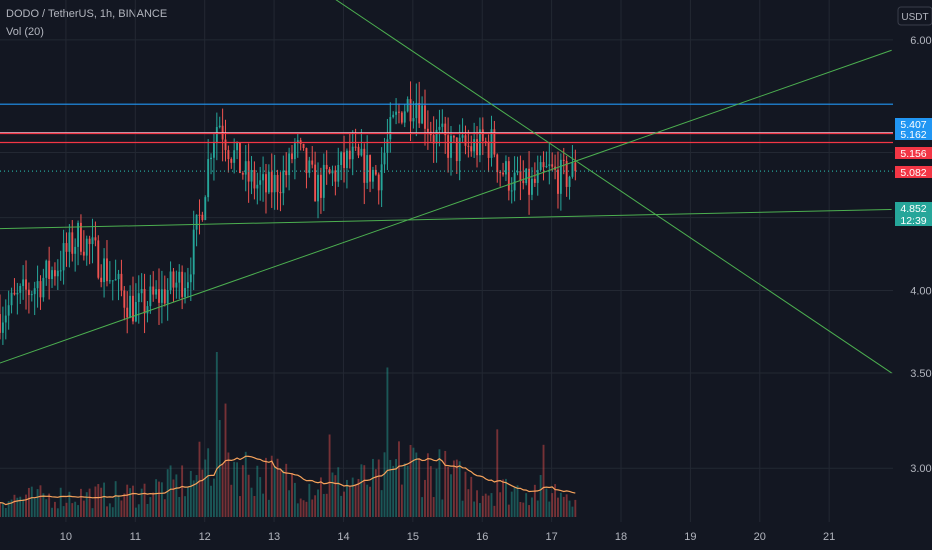 This screenshot has height=550, width=932. What do you see at coordinates (25, 32) in the screenshot?
I see `volume-indicator-title: Vol (20)` at bounding box center [25, 32].